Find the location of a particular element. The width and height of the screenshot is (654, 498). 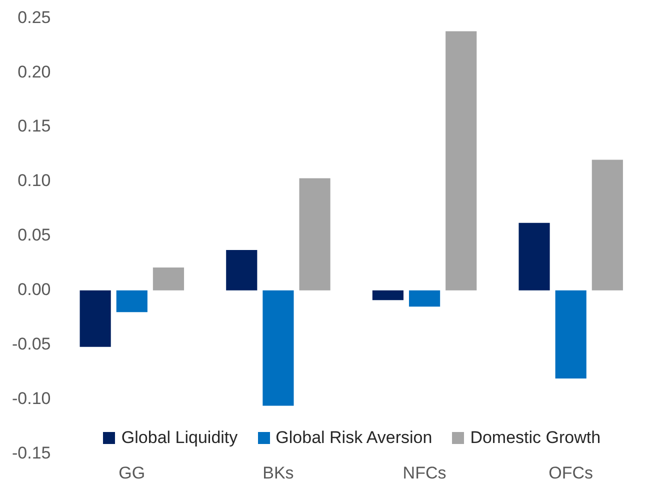

x-tick-label: OFCs is located at coordinates (571, 472).